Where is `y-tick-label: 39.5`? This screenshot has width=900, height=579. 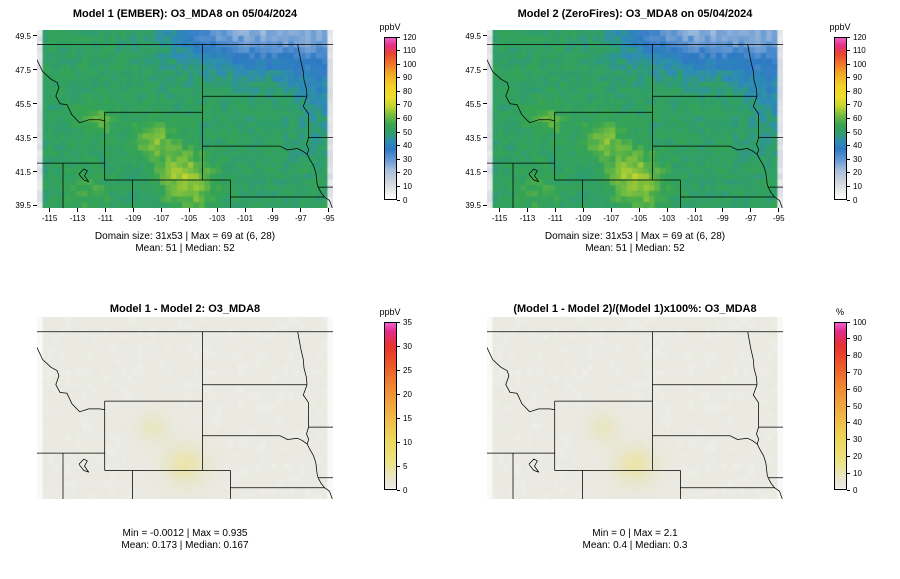
y-tick-label: 39.5 is located at coordinates (473, 206).